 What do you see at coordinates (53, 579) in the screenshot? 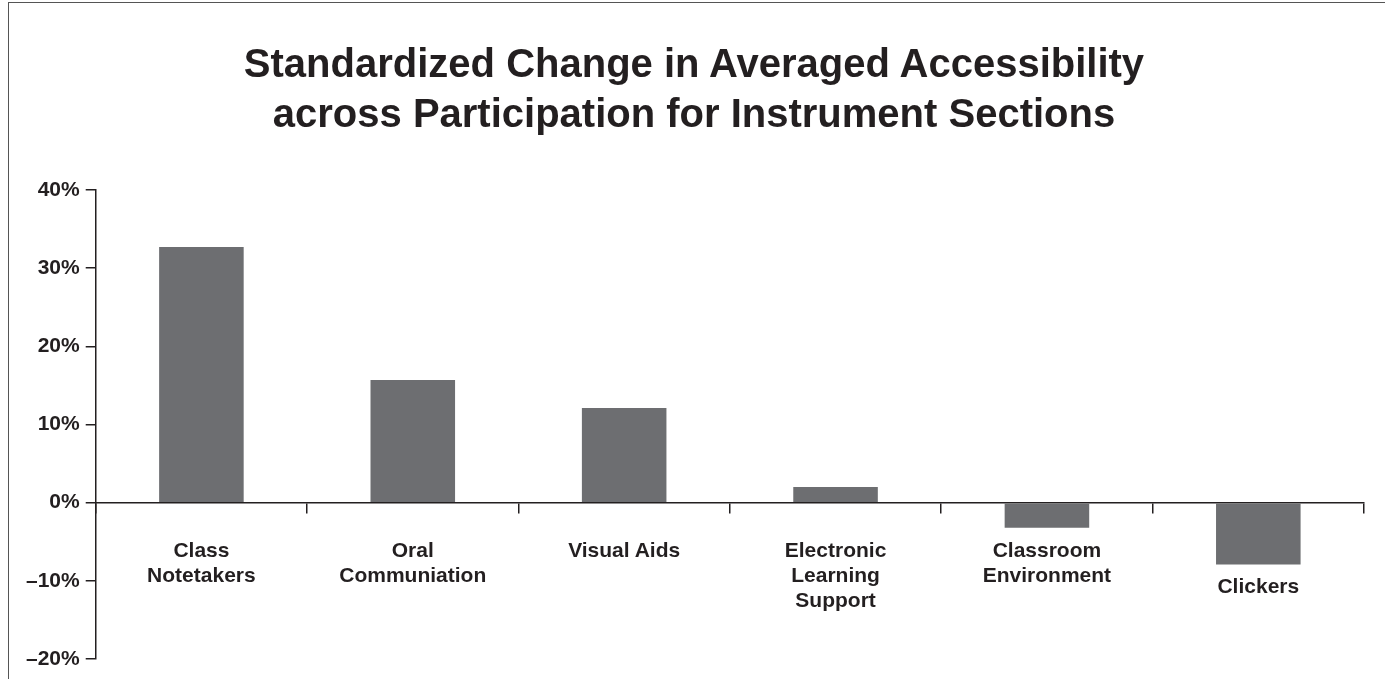
I see `y-tick-label: –10%` at bounding box center [53, 579].